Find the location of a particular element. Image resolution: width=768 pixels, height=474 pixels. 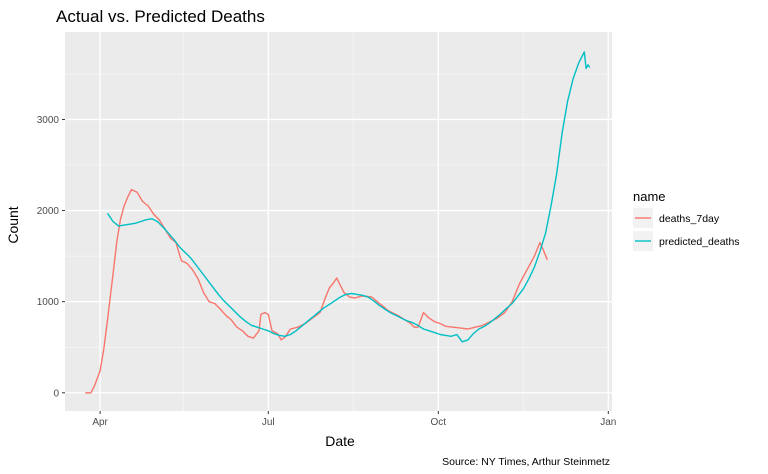

y-tick-label: 1000 is located at coordinates (48, 302).